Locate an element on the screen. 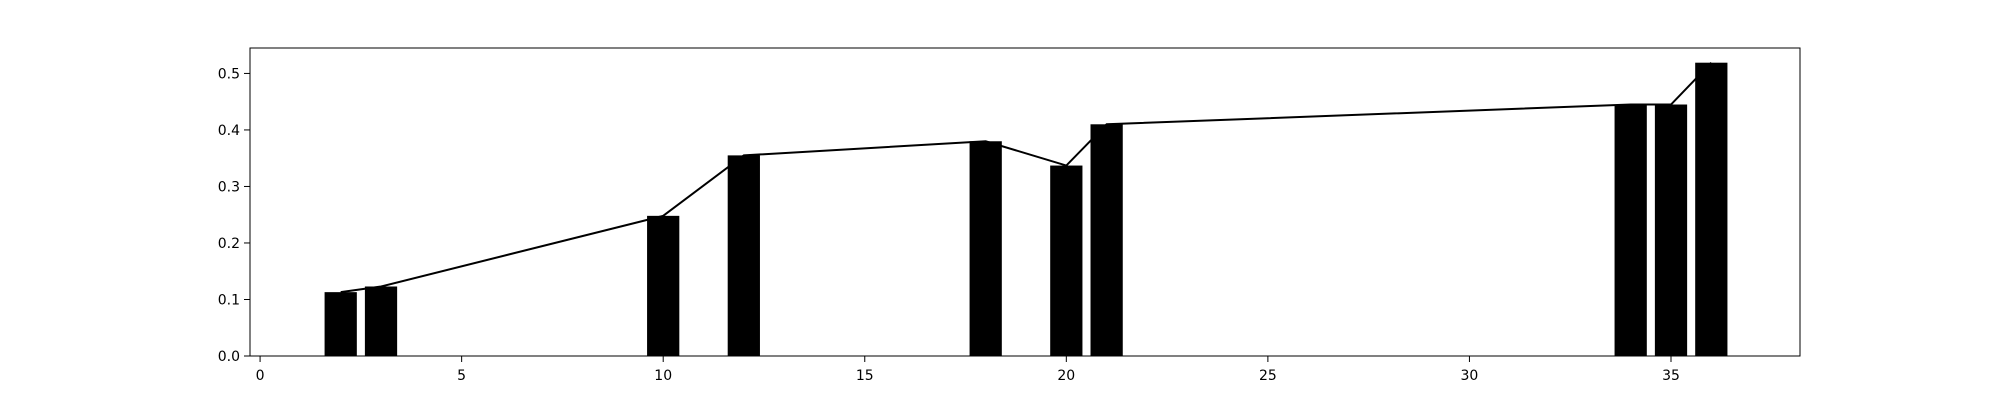  x-tick-label: 30 is located at coordinates (1470, 376).